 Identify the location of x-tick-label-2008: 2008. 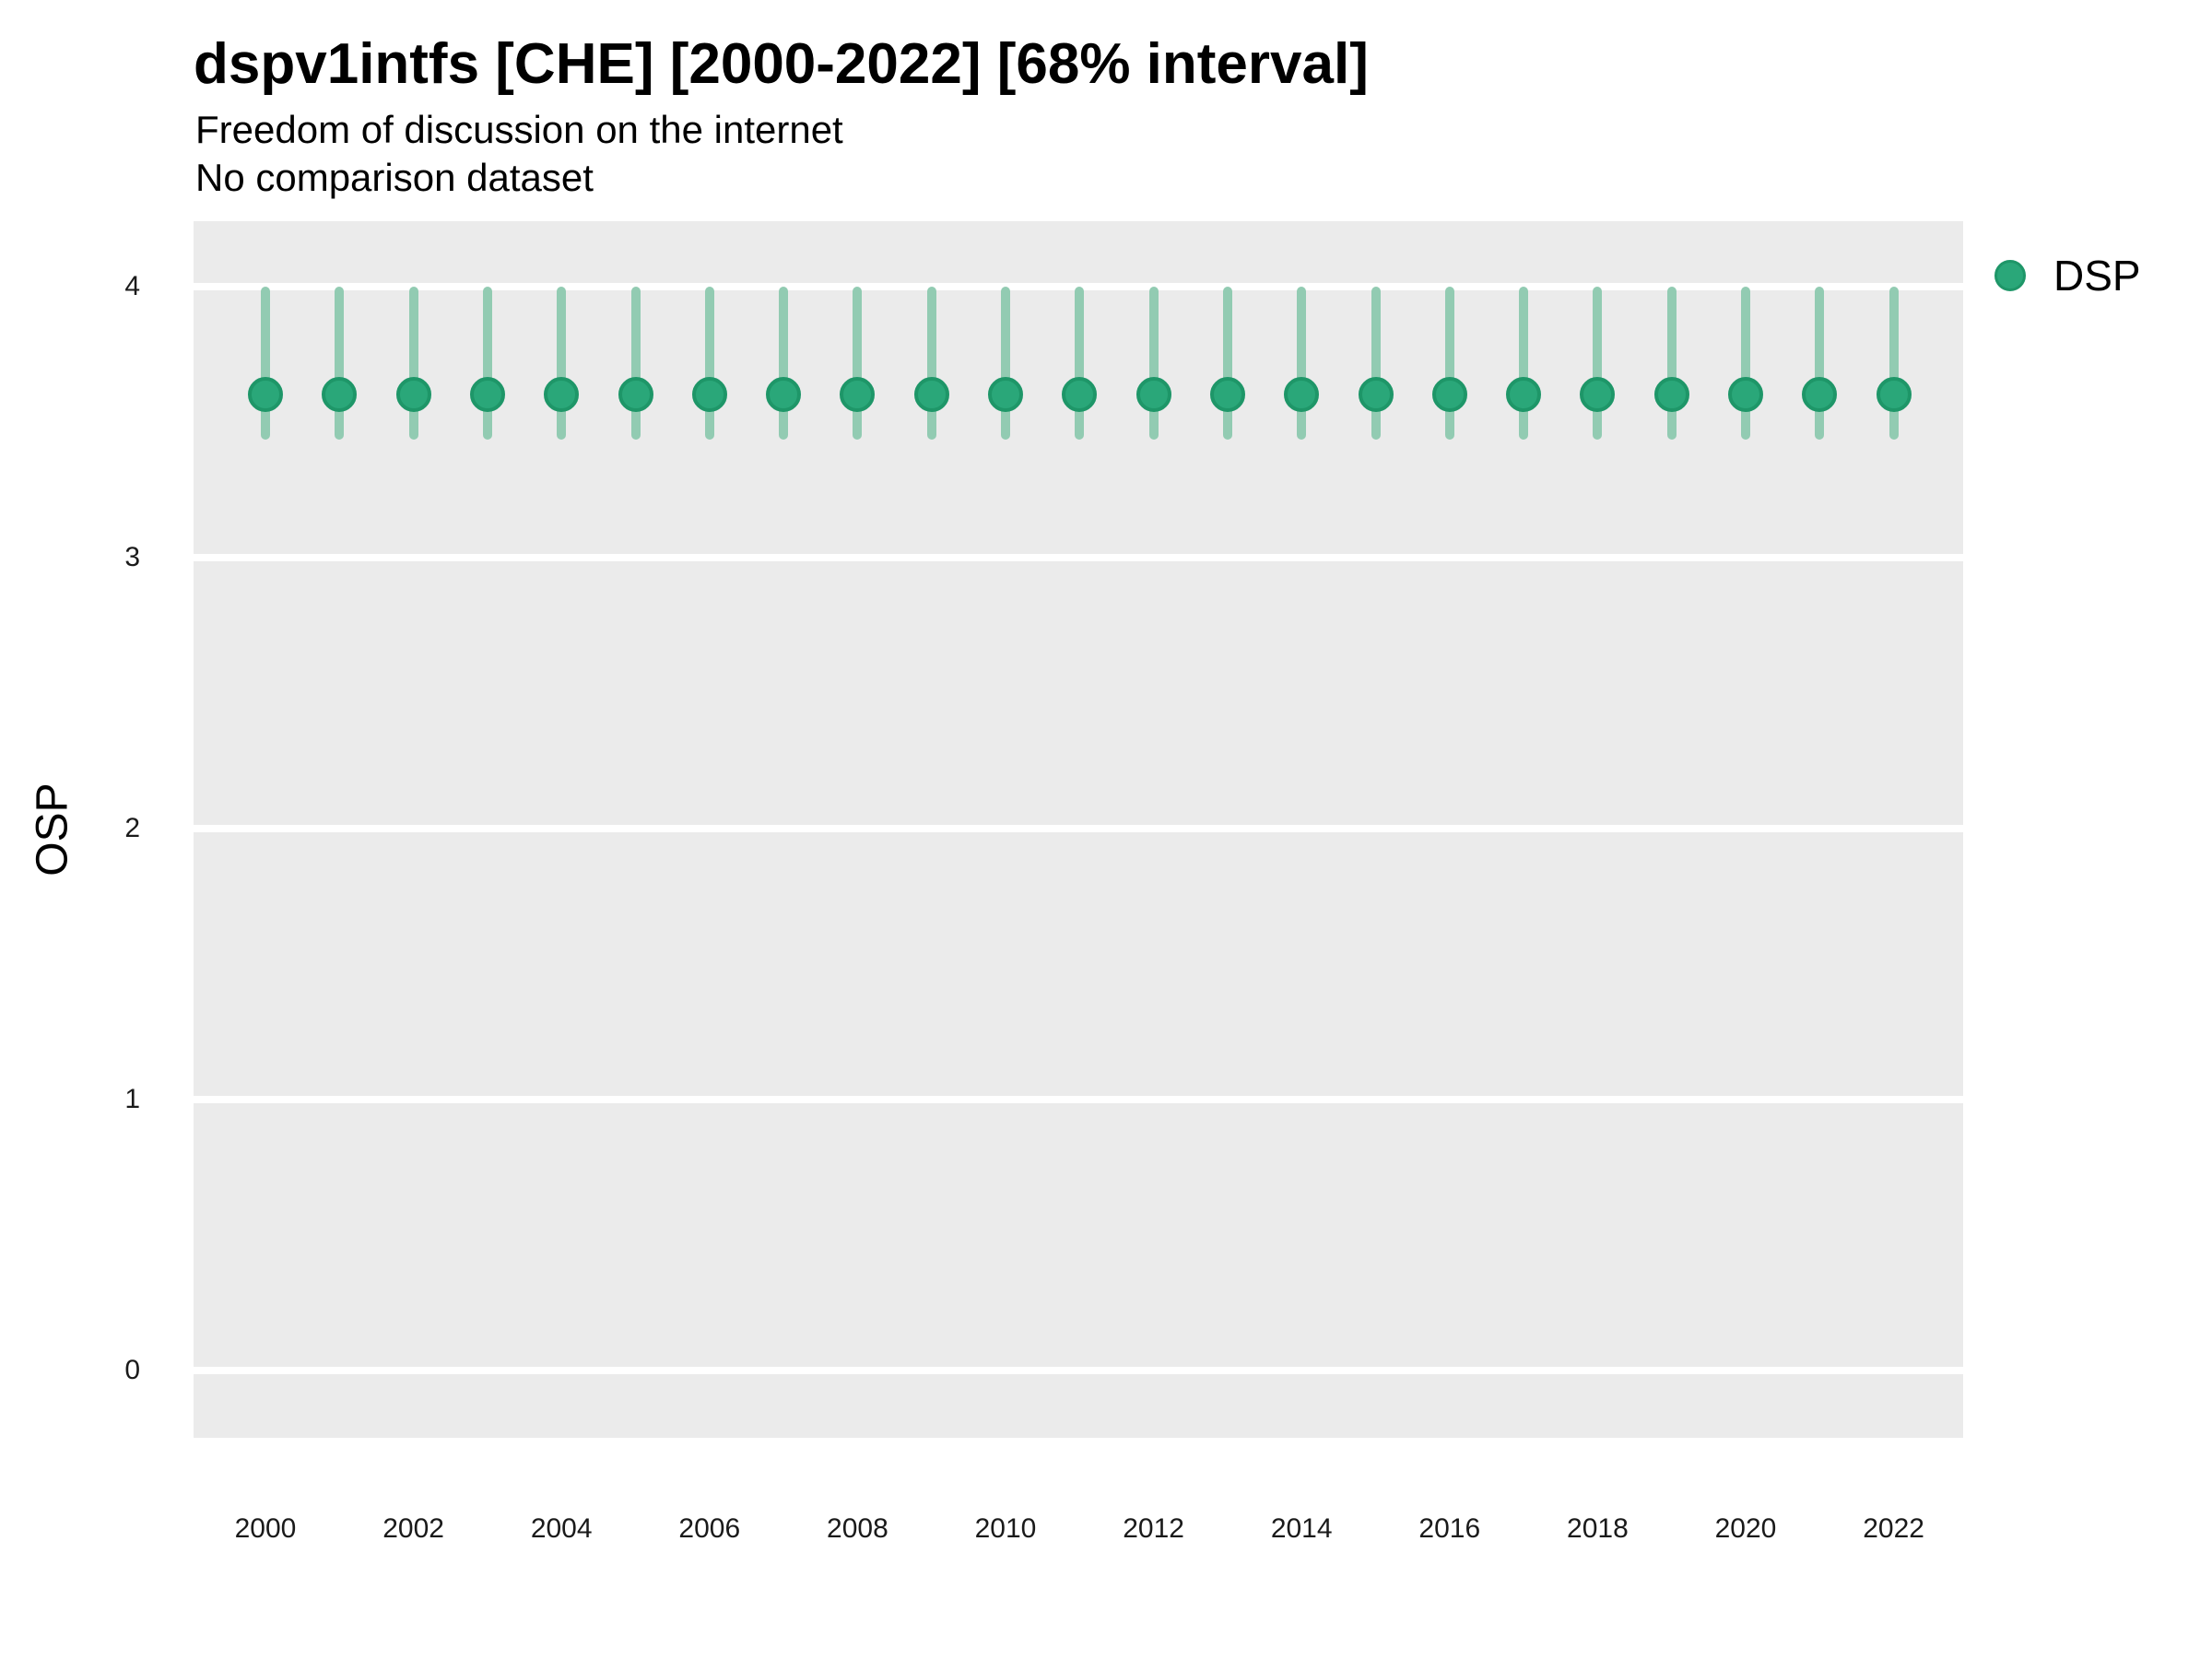
(857, 1528).